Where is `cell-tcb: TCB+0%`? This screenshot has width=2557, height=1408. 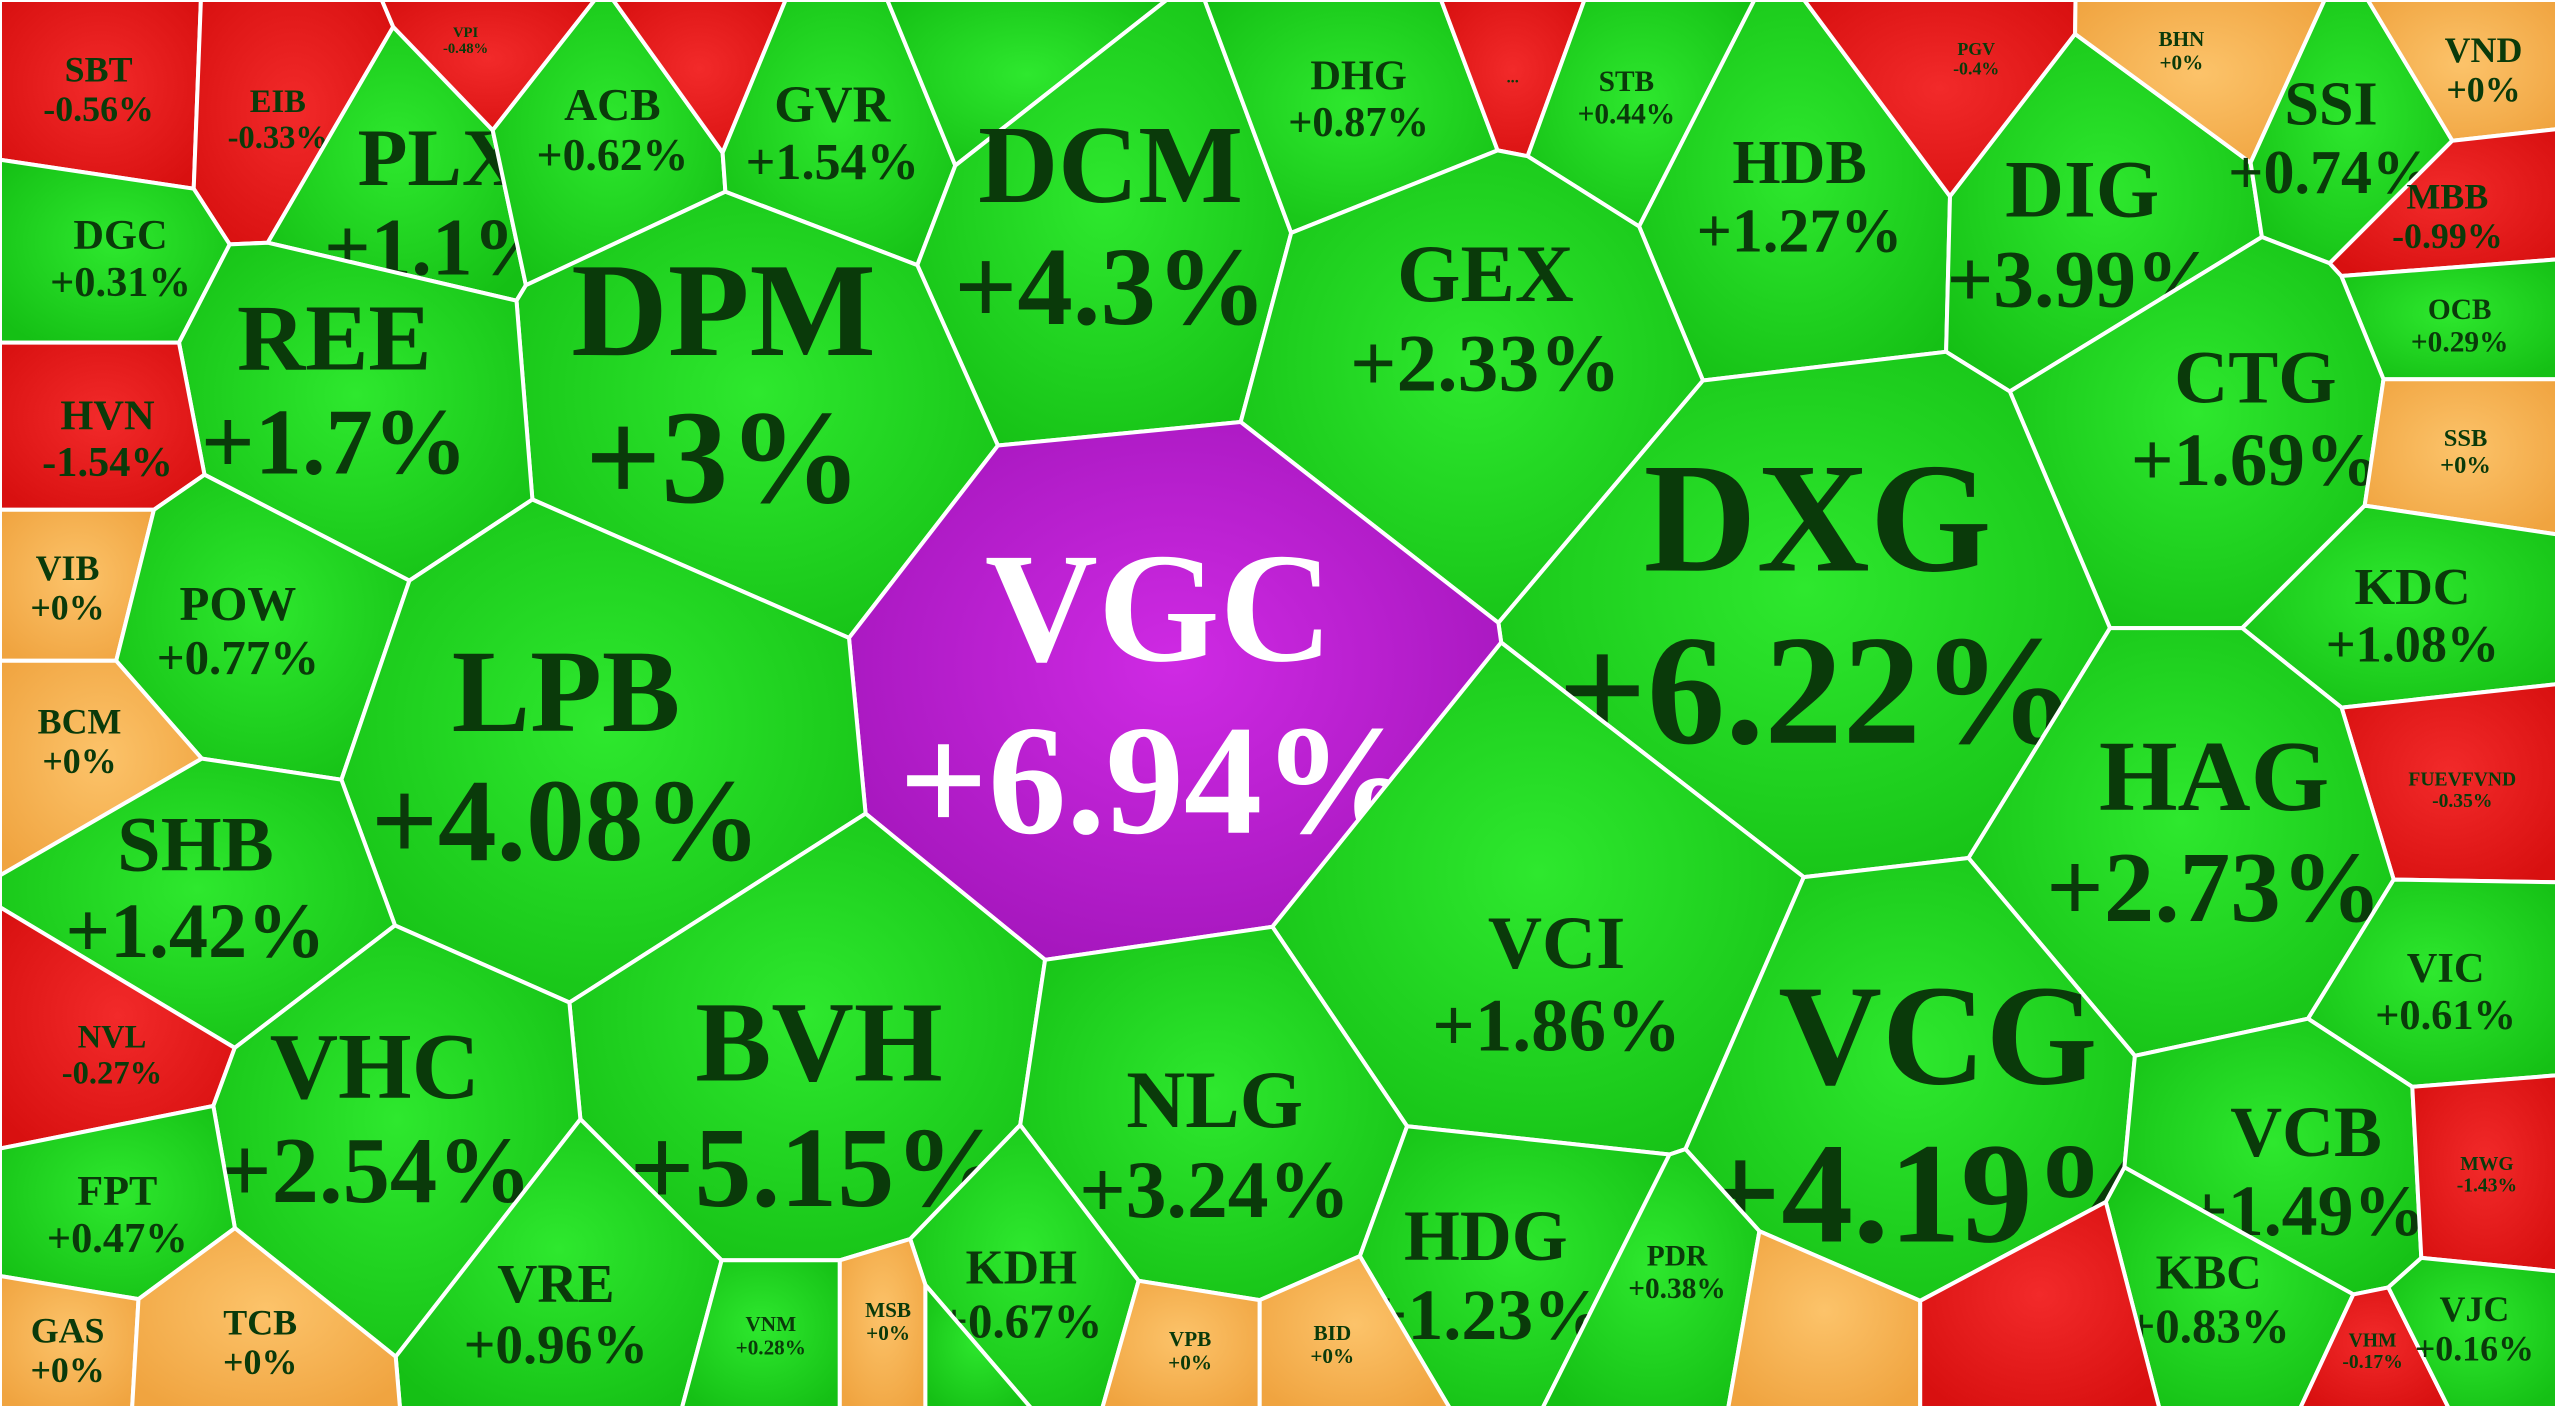
cell-tcb: TCB+0% is located at coordinates (266, 1317).